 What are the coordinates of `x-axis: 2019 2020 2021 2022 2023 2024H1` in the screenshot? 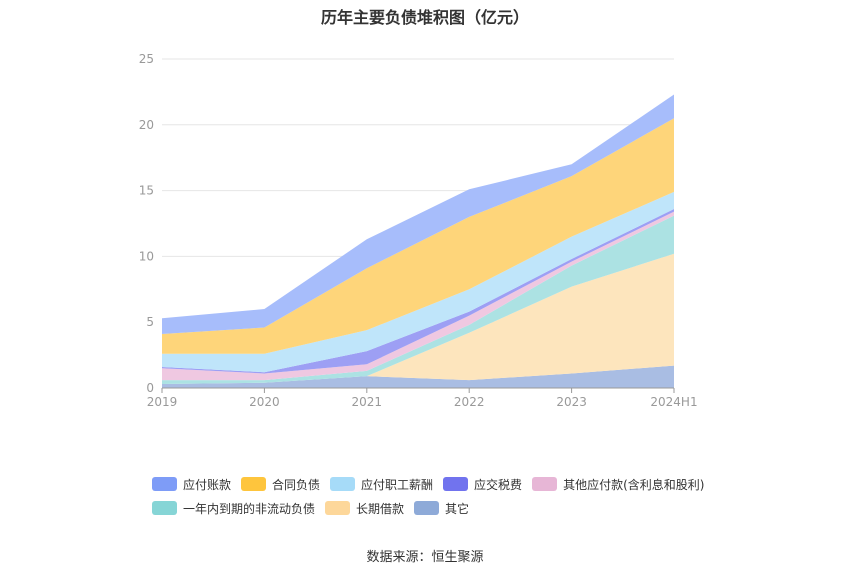 It's located at (422, 398).